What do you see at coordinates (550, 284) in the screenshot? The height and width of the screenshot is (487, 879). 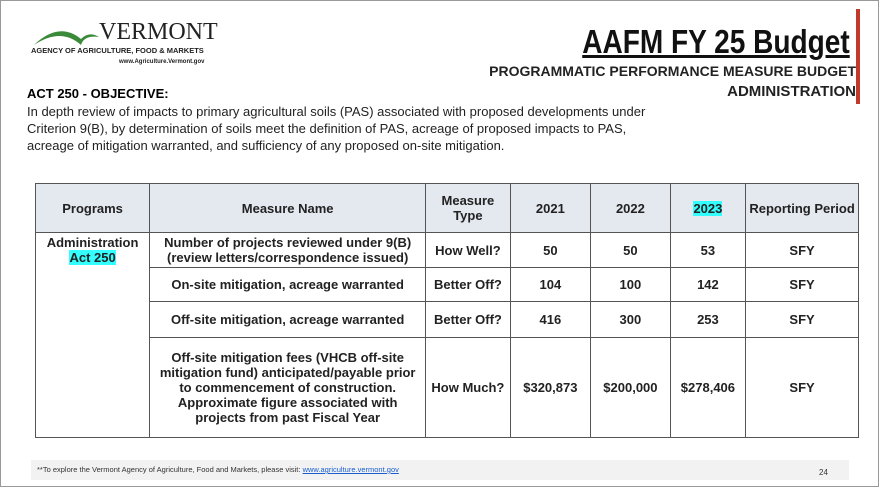 I see `cell: 104` at bounding box center [550, 284].